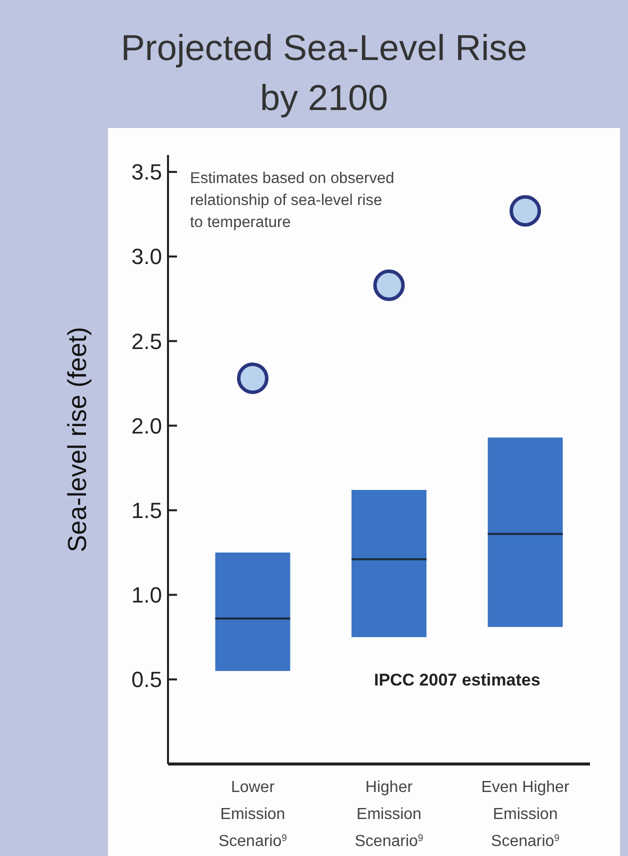  I want to click on y-tick-label: 2.0, so click(146, 425).